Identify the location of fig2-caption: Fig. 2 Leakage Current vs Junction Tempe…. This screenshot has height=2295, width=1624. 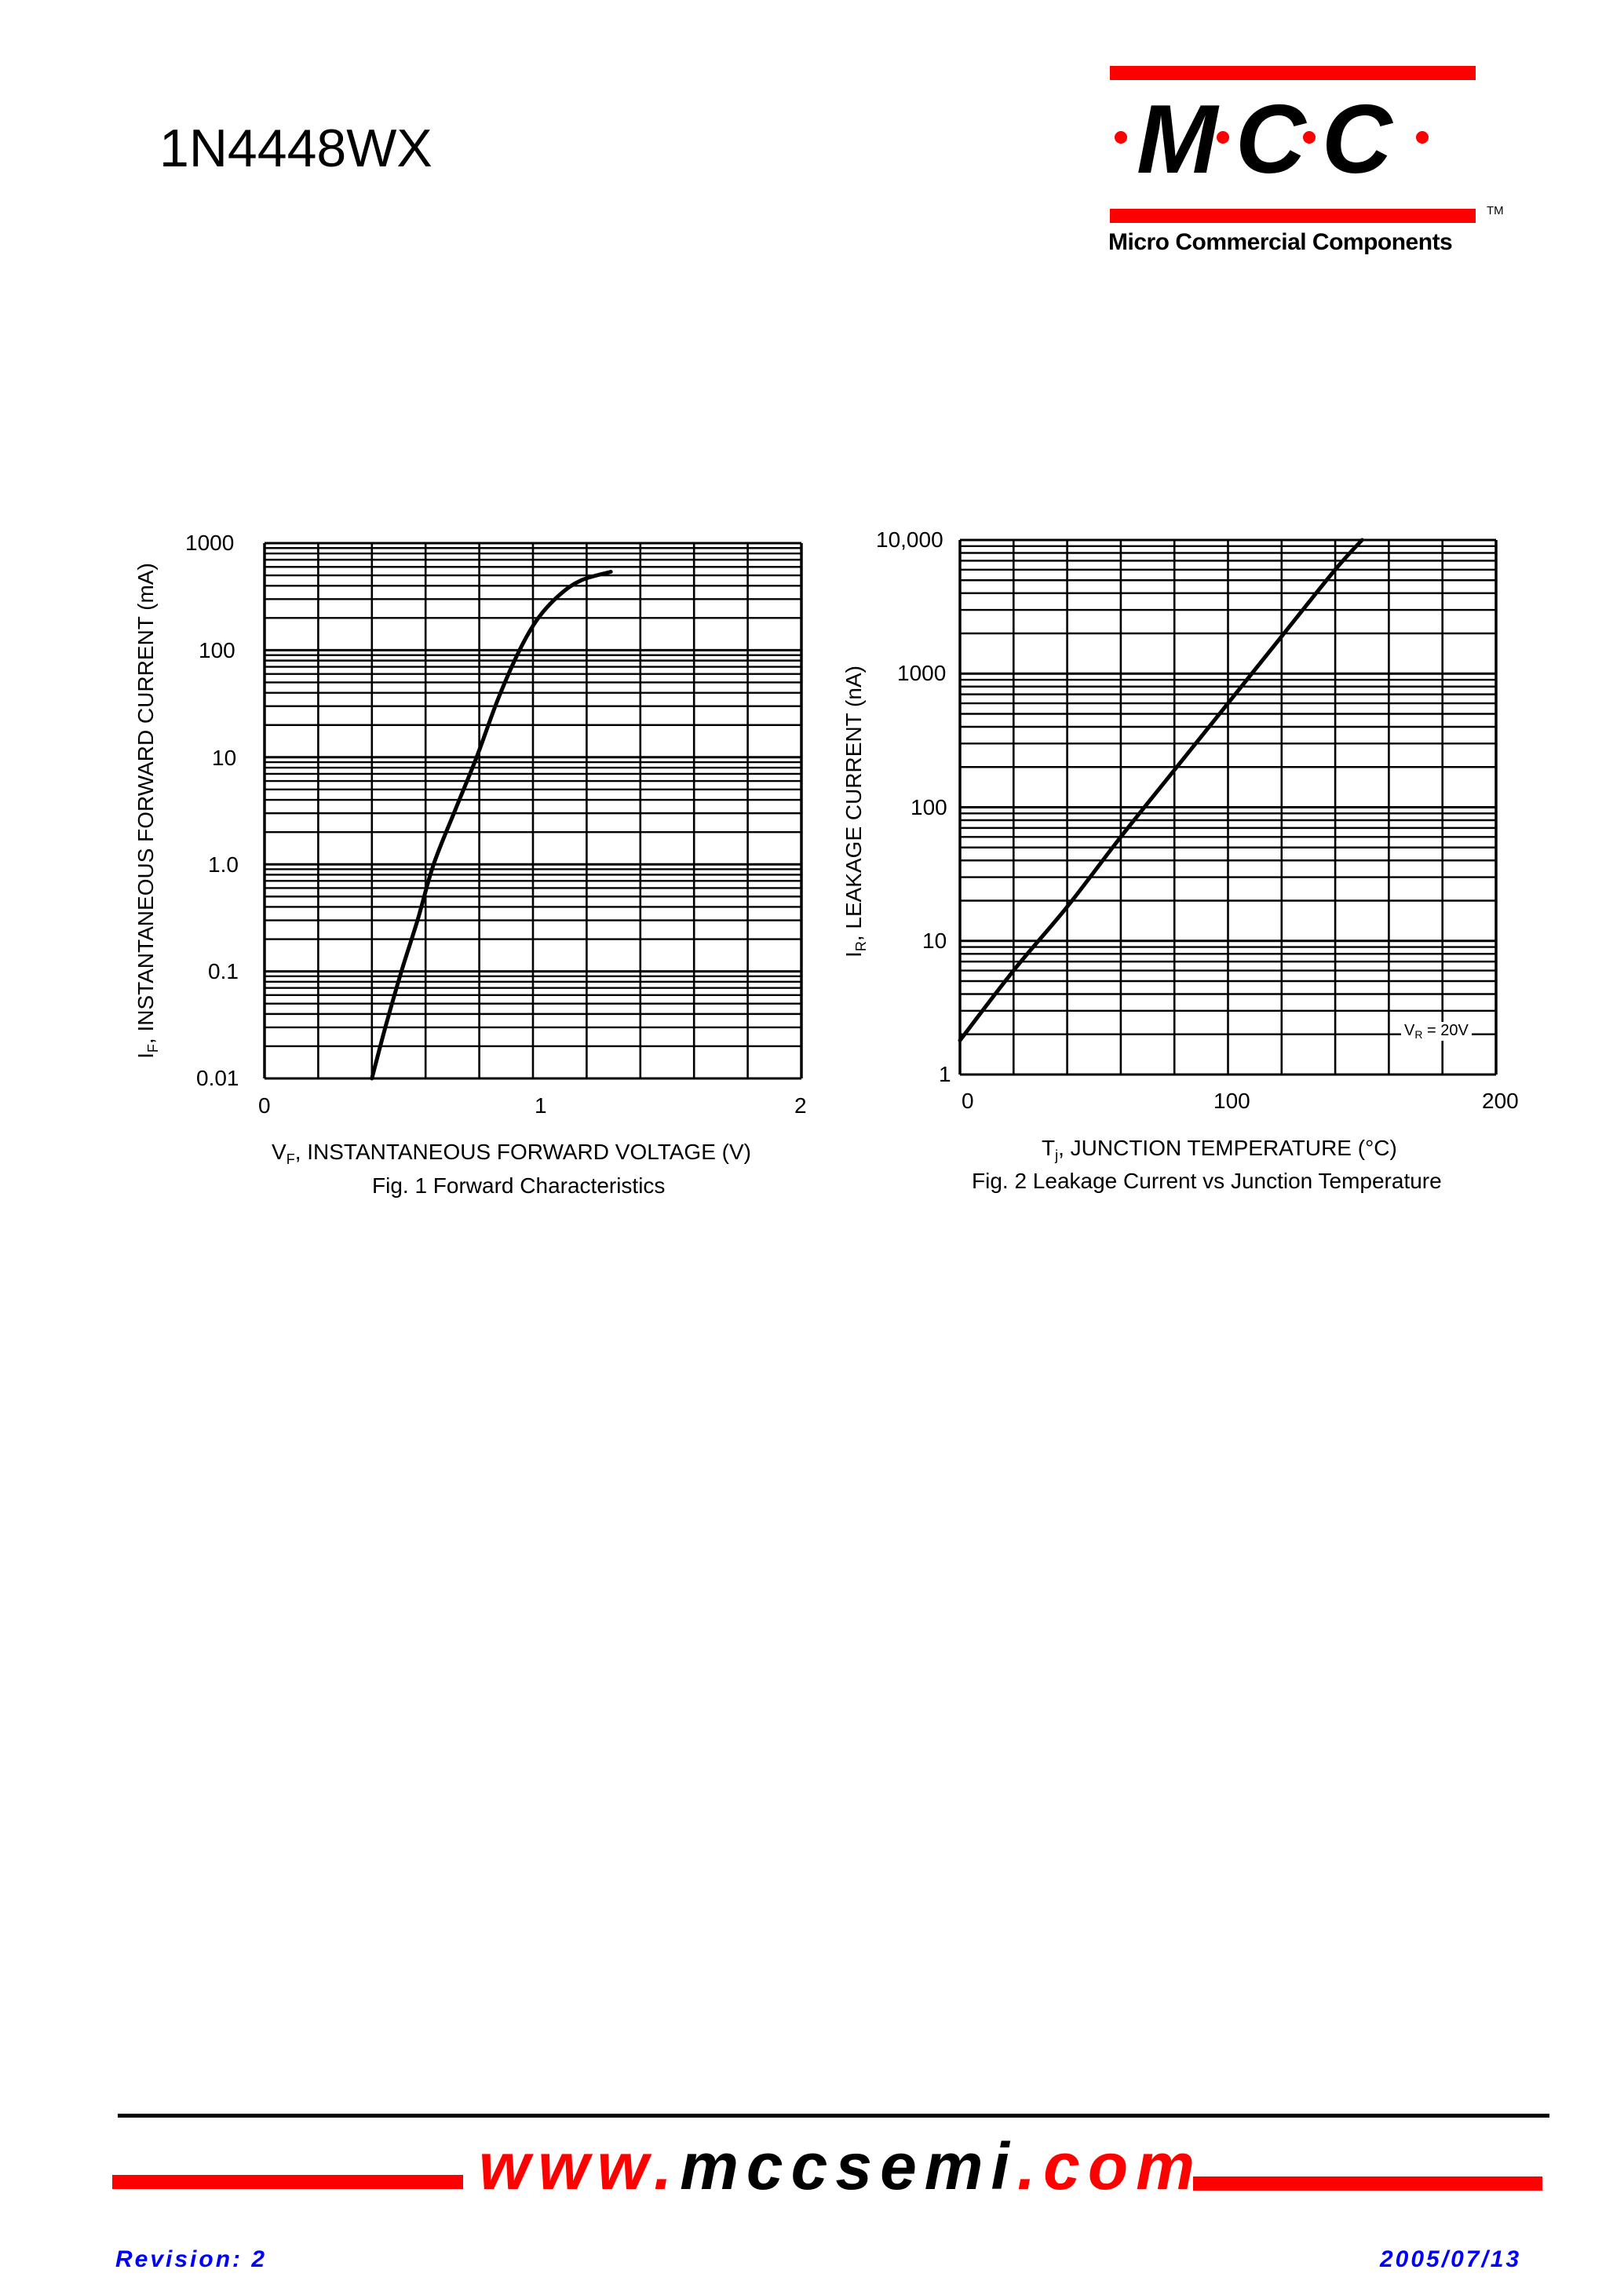
(1207, 1181).